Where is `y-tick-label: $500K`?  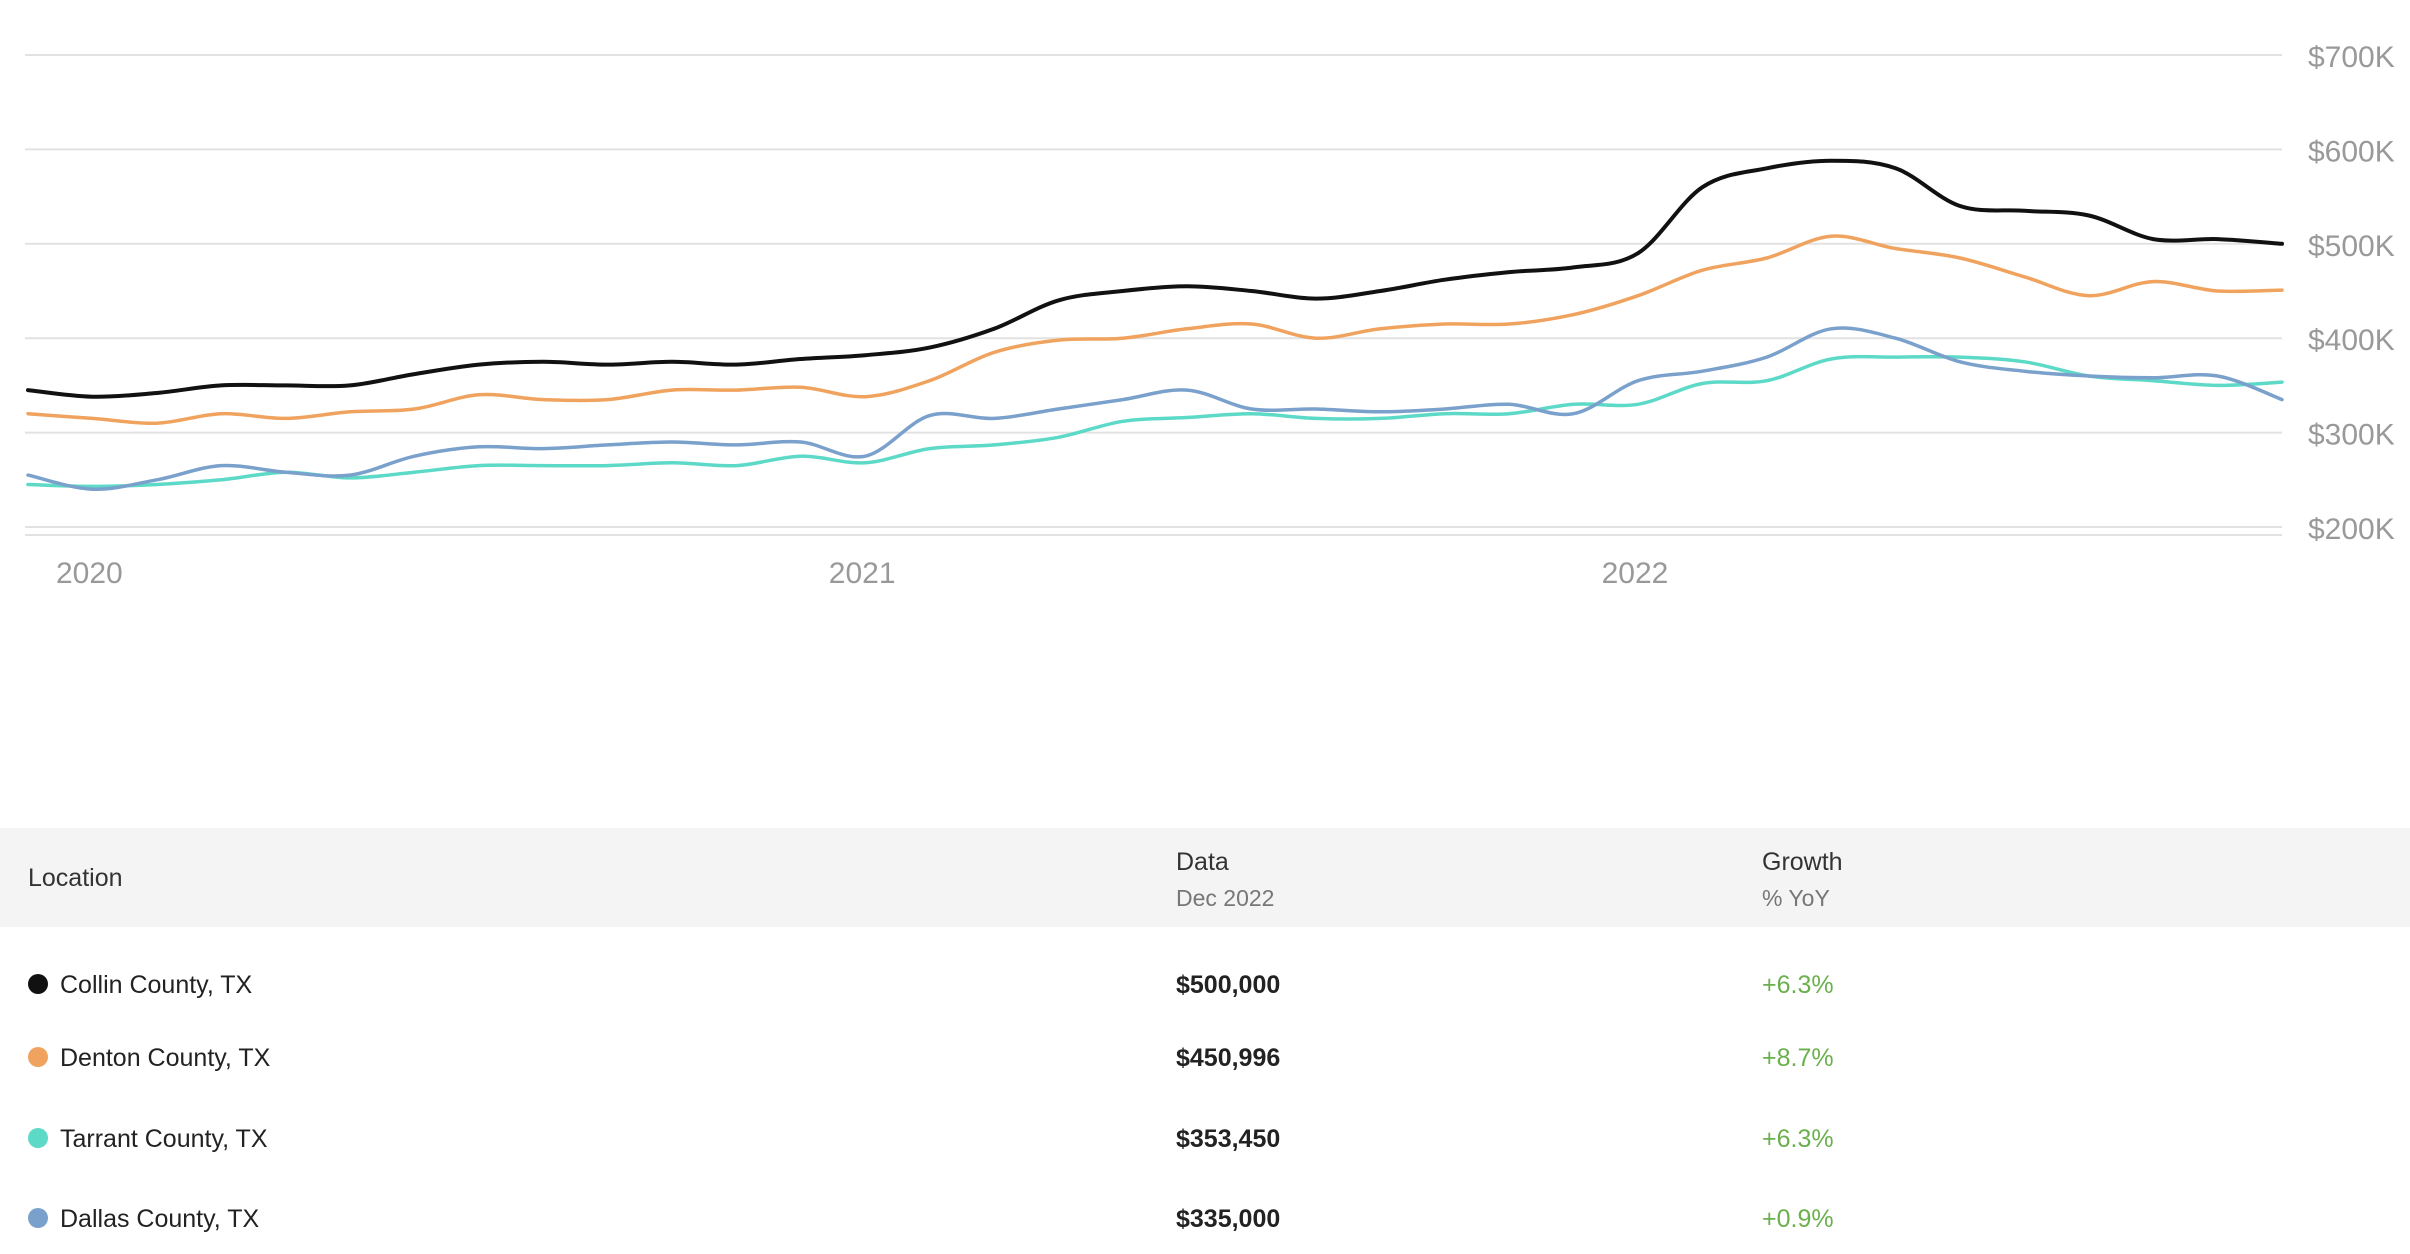
y-tick-label: $500K is located at coordinates (2351, 246).